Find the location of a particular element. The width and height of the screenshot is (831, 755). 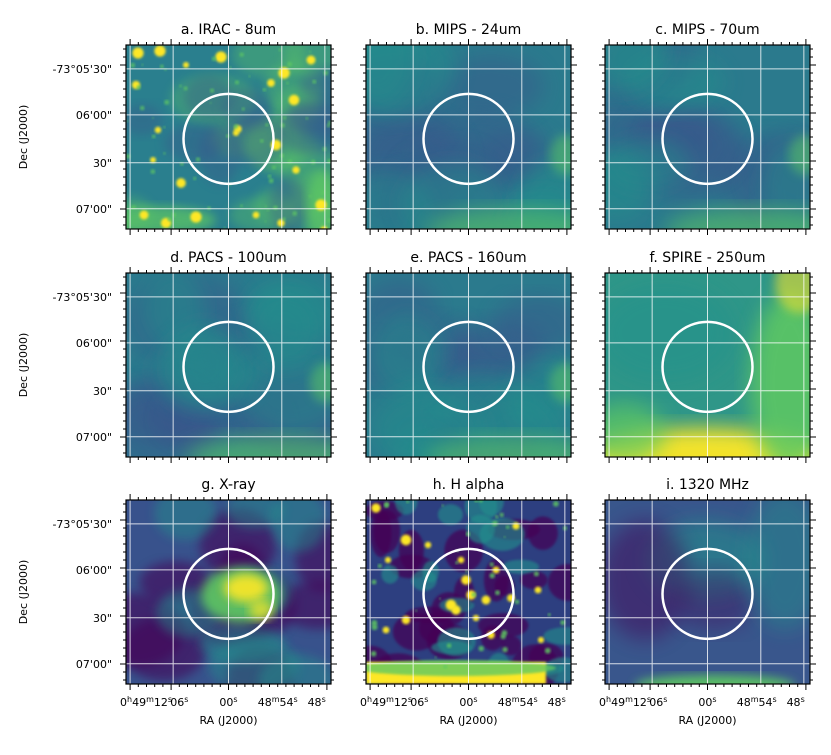

y-tick-label: -73°05'30" is located at coordinates (82, 524).